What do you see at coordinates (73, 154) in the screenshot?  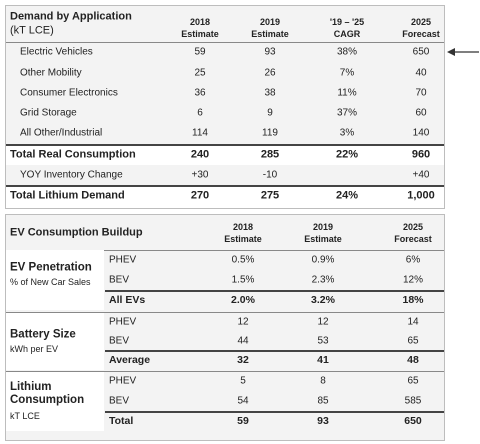 I see `row-label: Total Real Consumption` at bounding box center [73, 154].